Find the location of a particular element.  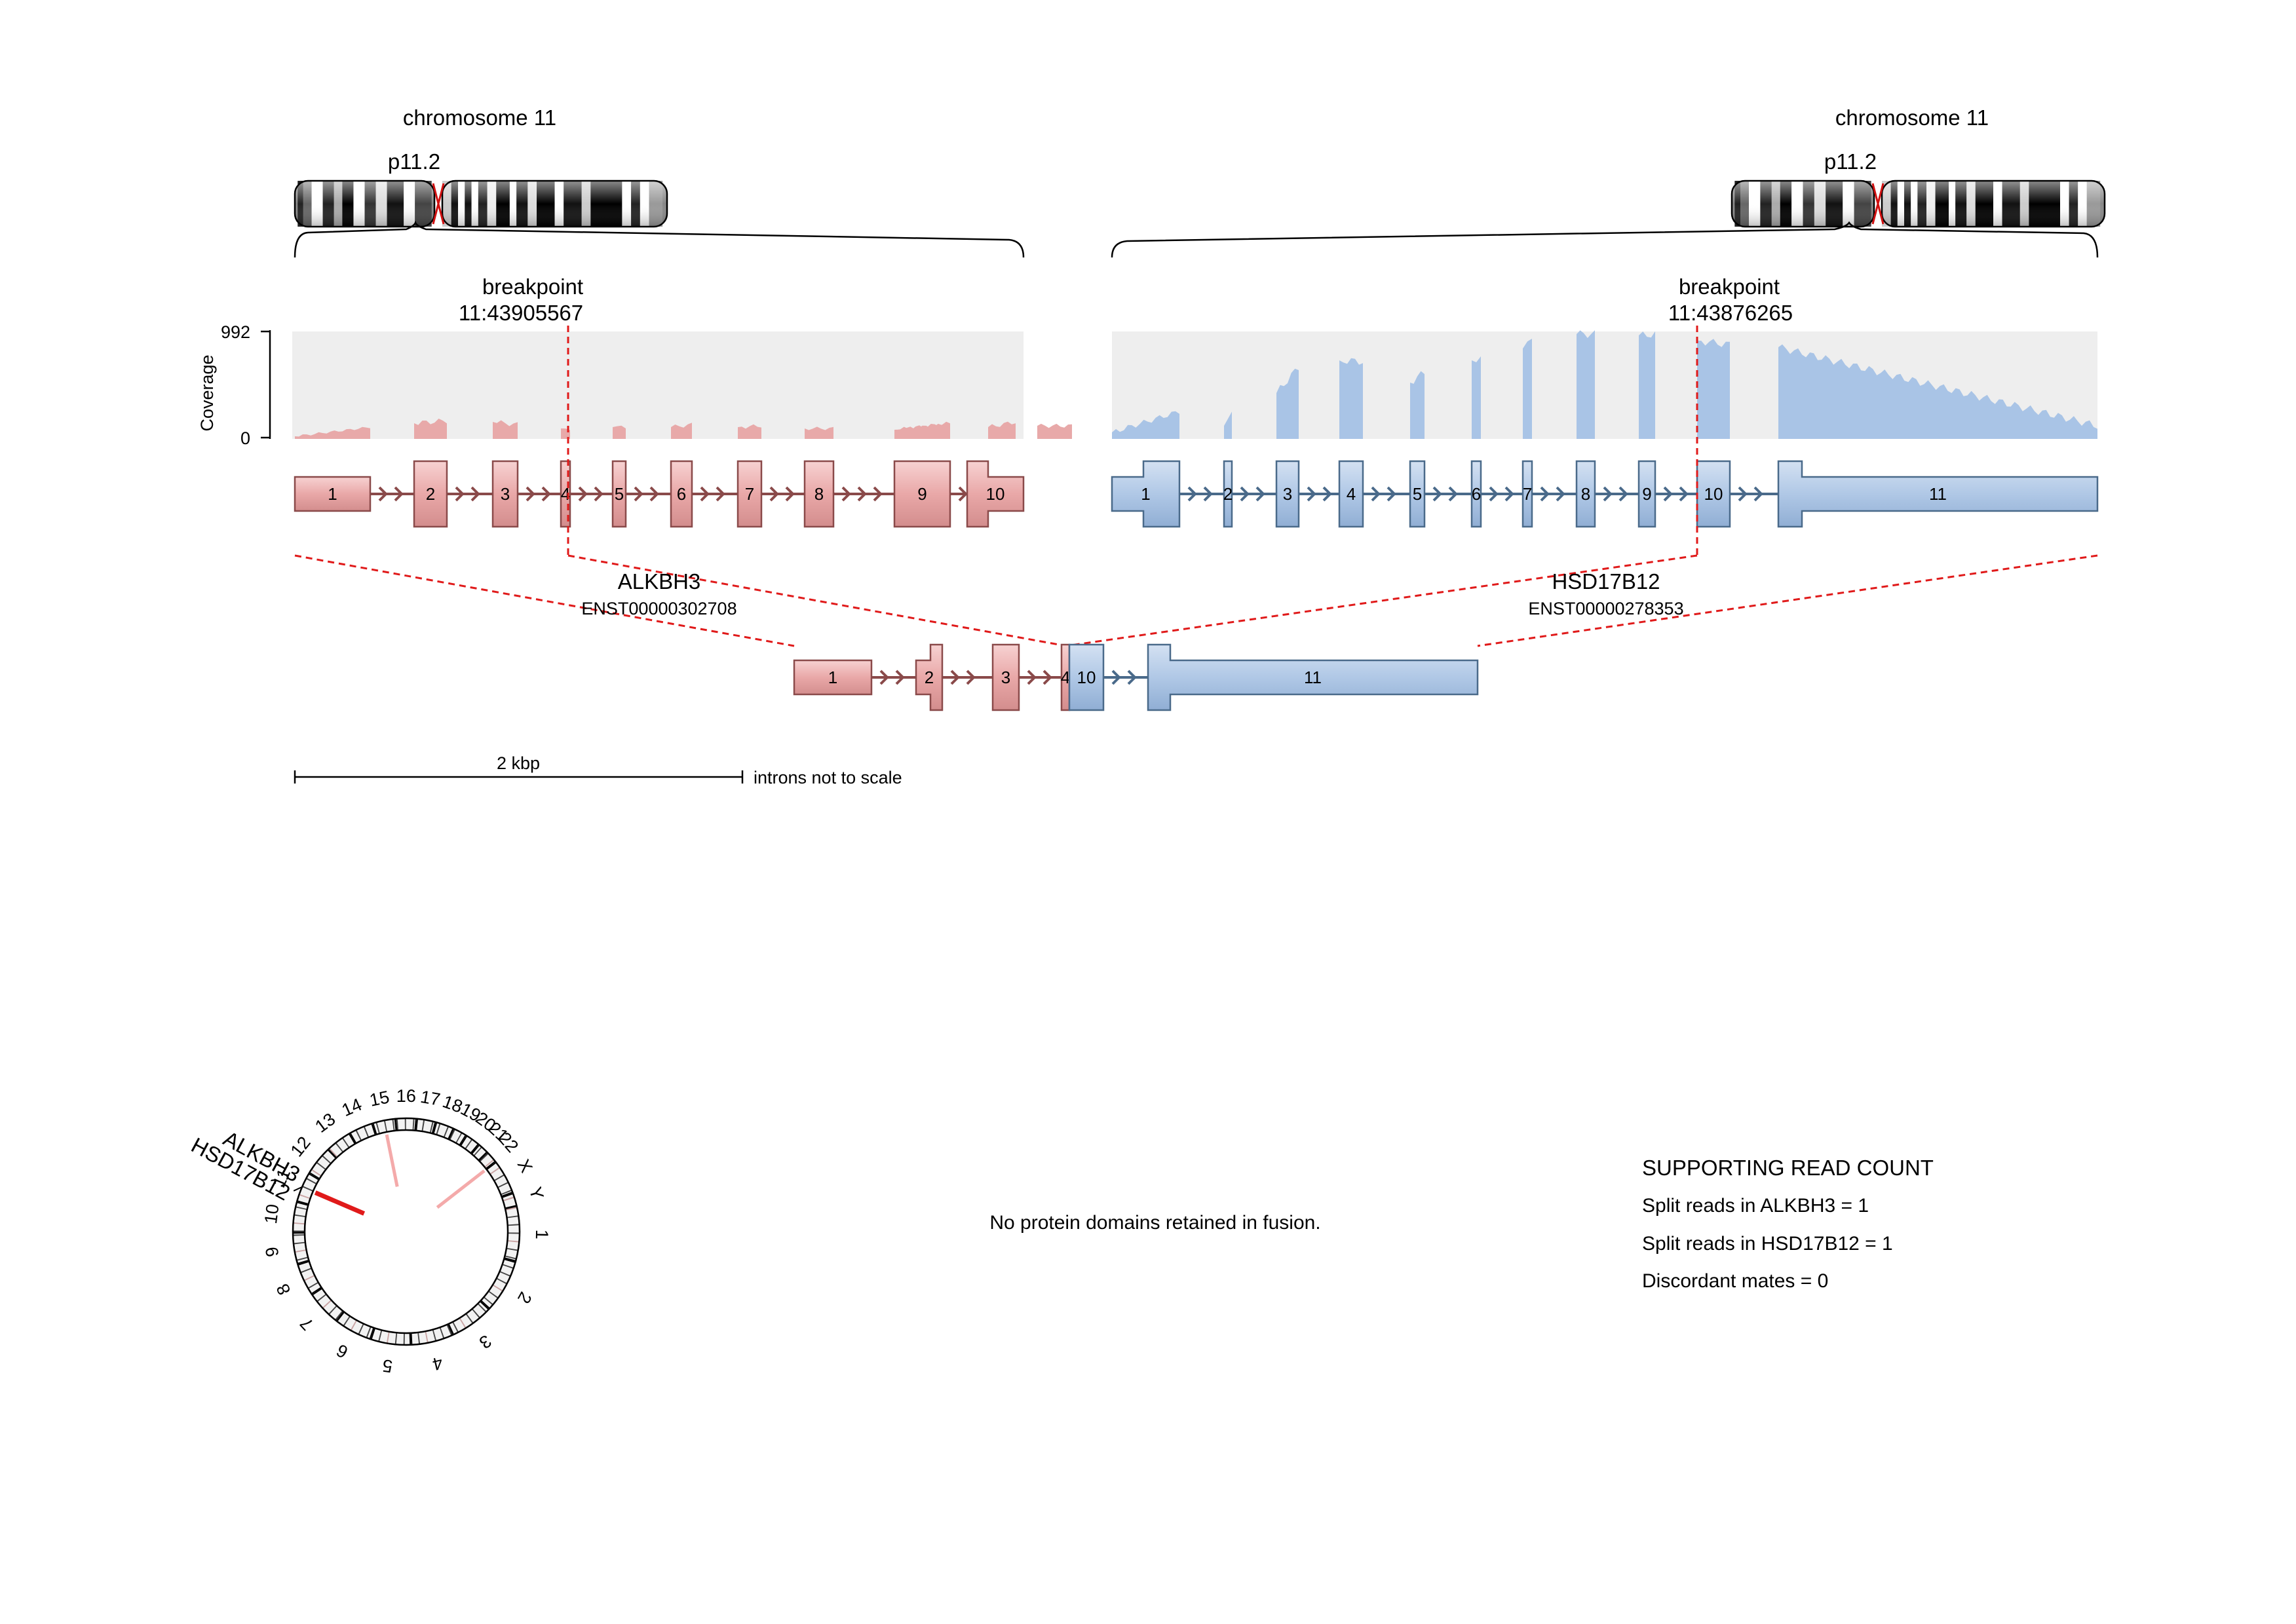

breakpoint-title-left: breakpoint is located at coordinates (532, 286).